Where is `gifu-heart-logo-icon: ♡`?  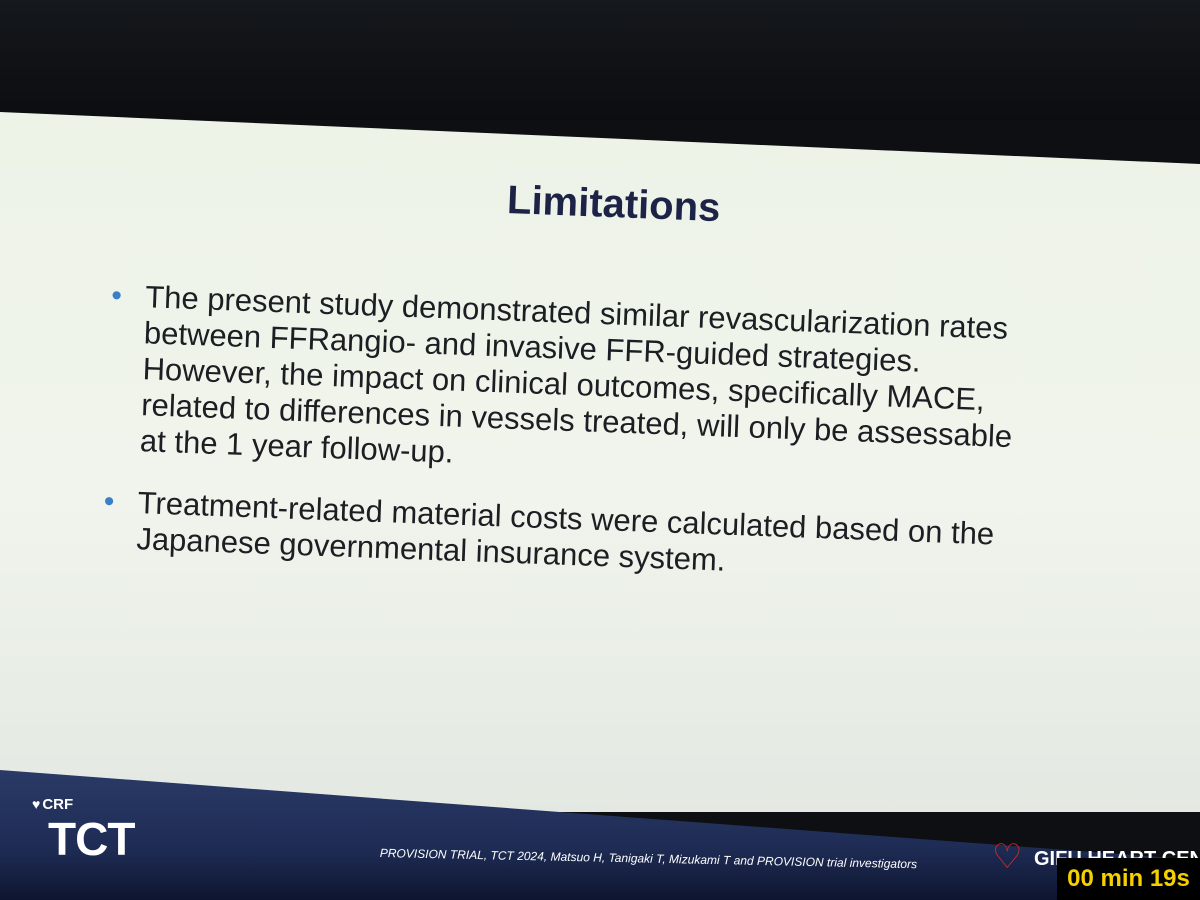 gifu-heart-logo-icon: ♡ is located at coordinates (1007, 857).